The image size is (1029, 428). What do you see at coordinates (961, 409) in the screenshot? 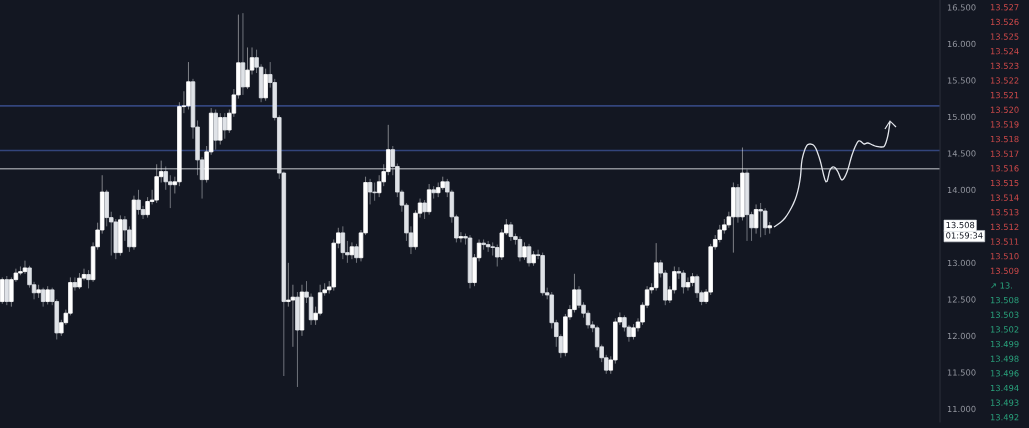
I see `y-tick-label: 11.000` at bounding box center [961, 409].